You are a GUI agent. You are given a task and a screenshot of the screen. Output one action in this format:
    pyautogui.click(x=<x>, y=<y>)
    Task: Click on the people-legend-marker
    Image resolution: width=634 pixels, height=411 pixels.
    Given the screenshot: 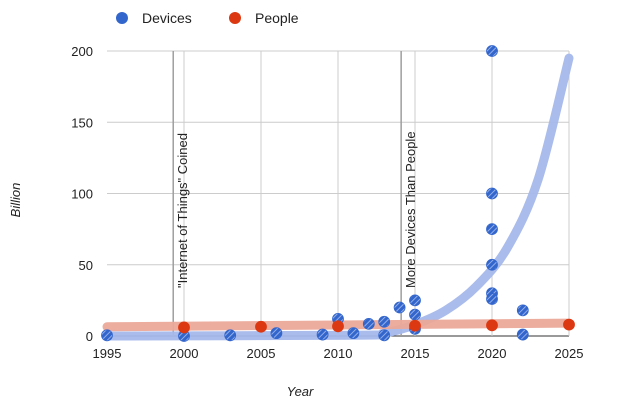 What is the action you would take?
    pyautogui.click(x=235, y=18)
    